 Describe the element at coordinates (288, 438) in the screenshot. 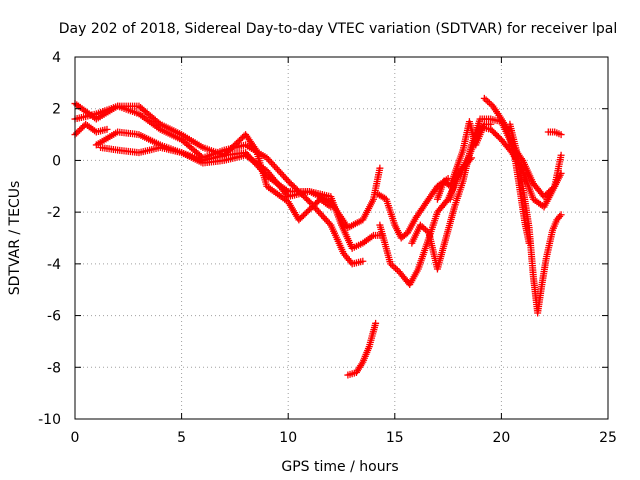

I see `x-tick-label: 10` at that location.